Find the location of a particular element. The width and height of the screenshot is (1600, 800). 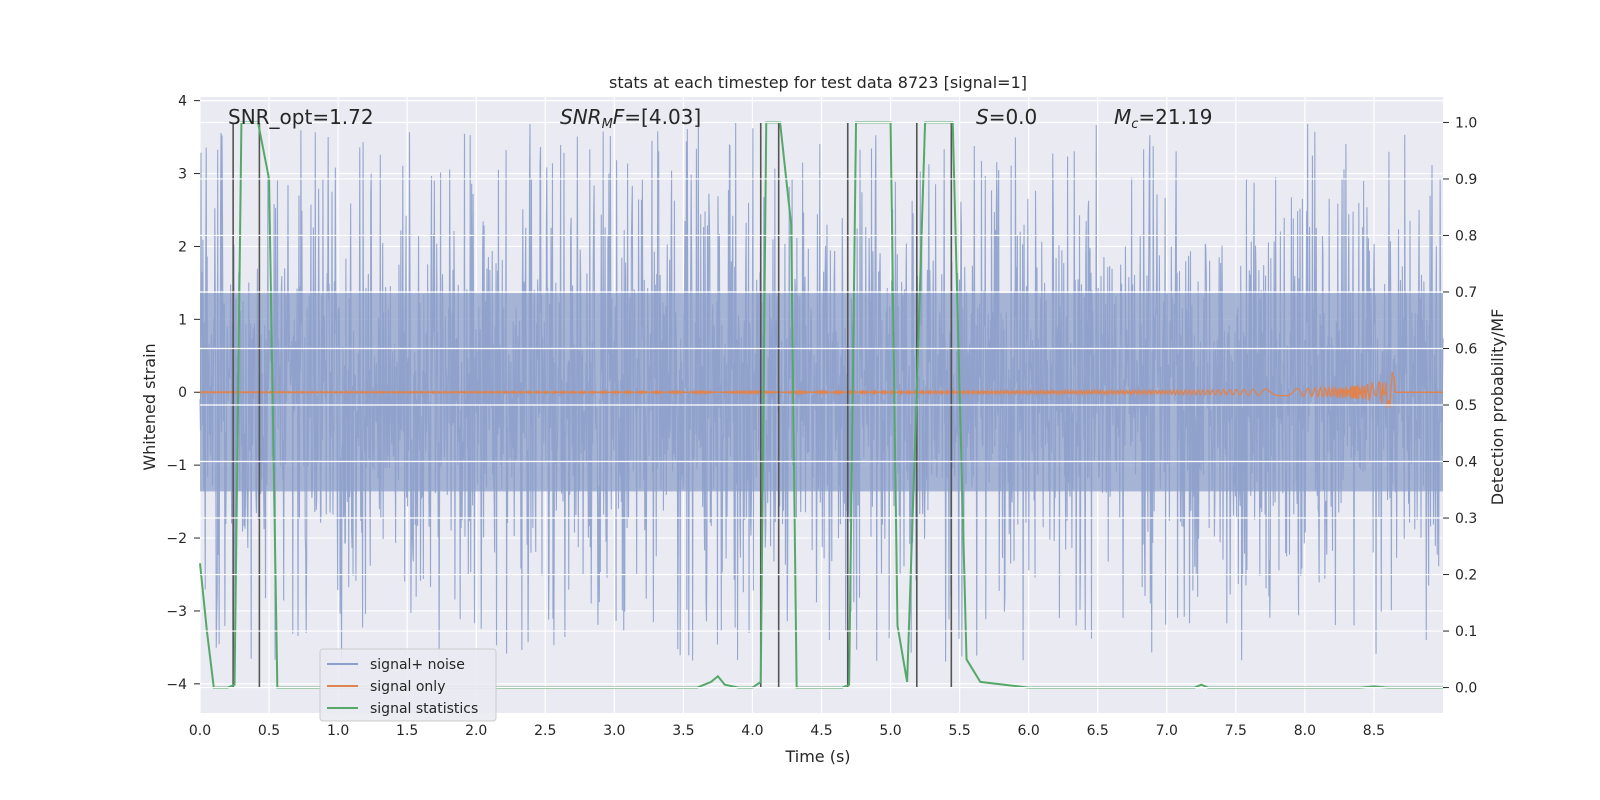

x-tick-label: 0.0 is located at coordinates (200, 731).